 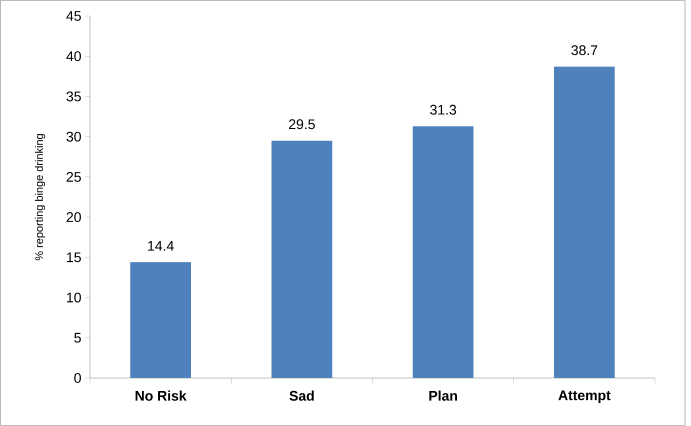 What do you see at coordinates (73, 56) in the screenshot?
I see `y-tick-label: 40` at bounding box center [73, 56].